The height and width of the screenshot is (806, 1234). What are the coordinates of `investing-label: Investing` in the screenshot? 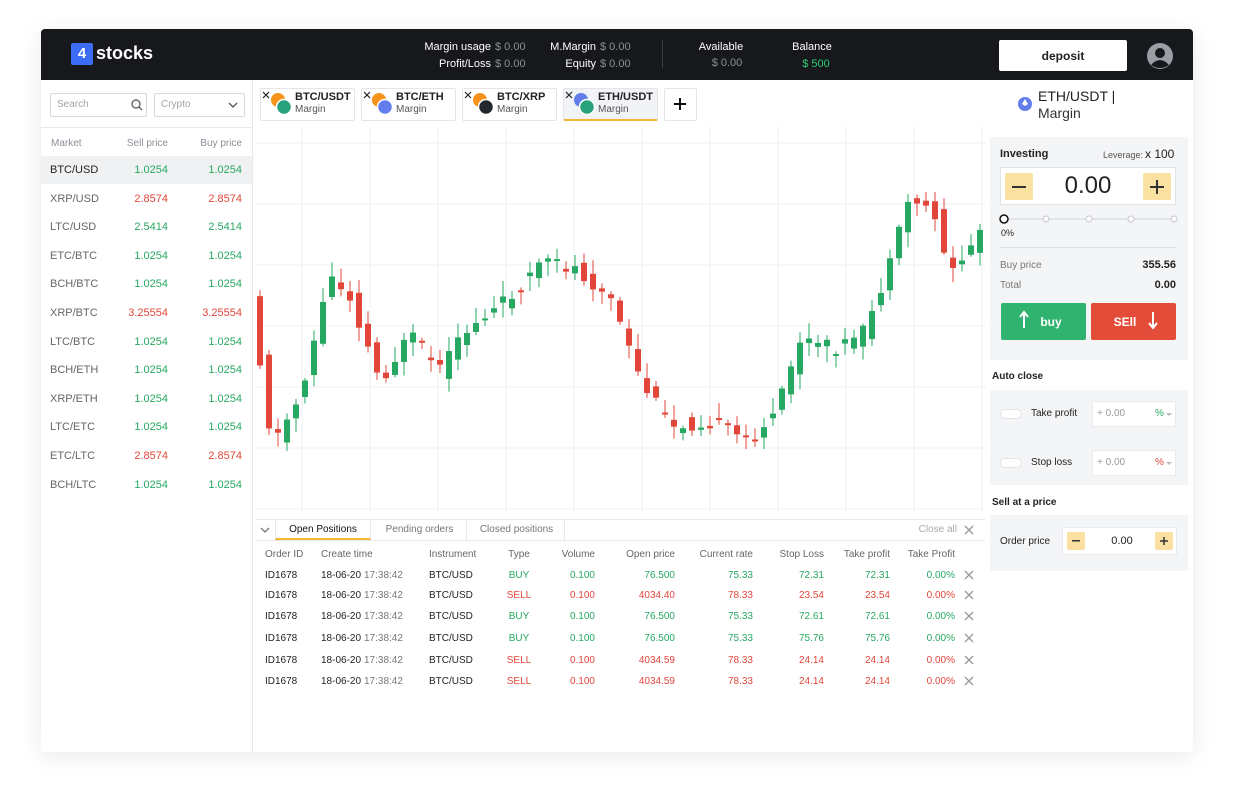 It's located at (1024, 154).